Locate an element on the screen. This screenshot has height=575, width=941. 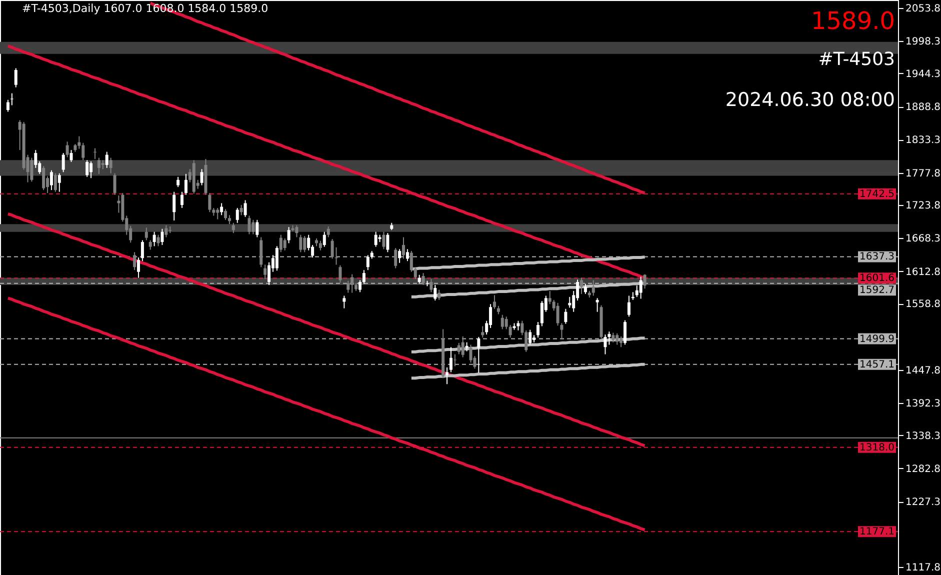
y-tick-label: 1612.8 is located at coordinates (923, 272).